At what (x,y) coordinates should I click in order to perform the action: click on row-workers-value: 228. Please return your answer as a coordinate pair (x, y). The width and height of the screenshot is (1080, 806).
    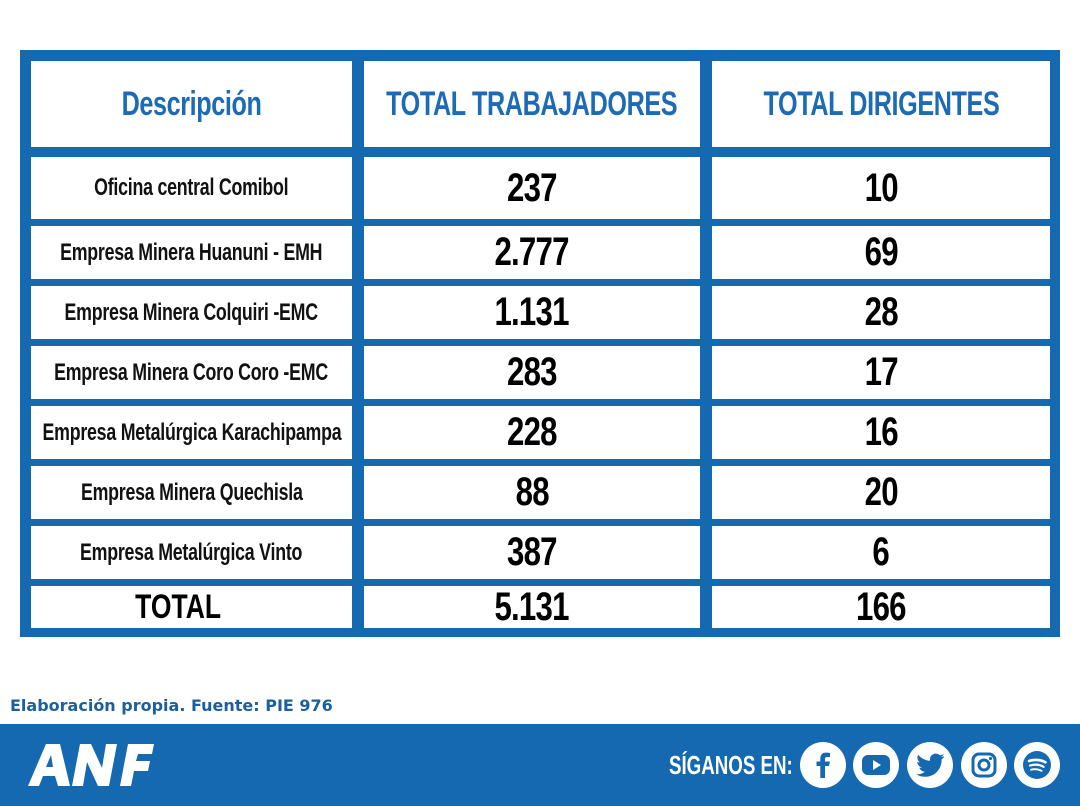
    Looking at the image, I should click on (532, 432).